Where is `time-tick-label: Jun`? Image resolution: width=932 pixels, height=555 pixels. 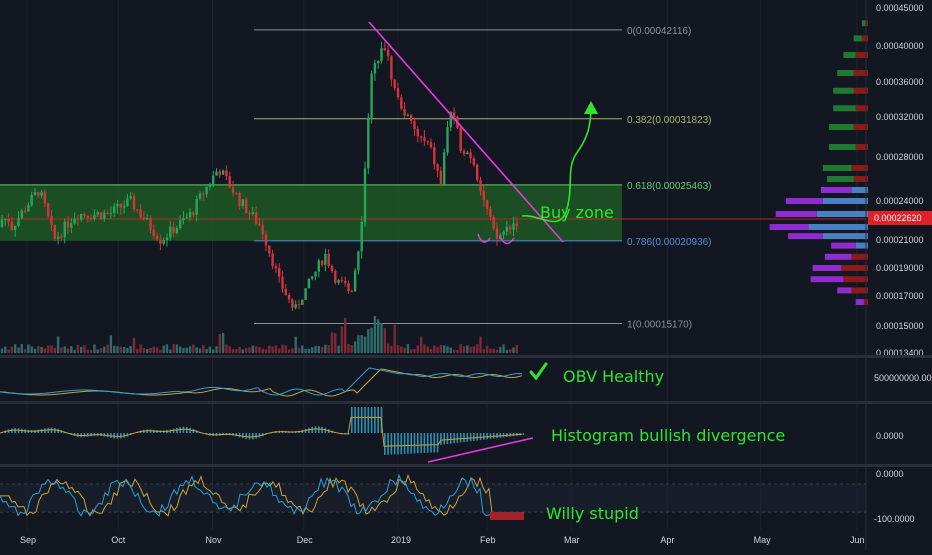
time-tick-label: Jun is located at coordinates (857, 540).